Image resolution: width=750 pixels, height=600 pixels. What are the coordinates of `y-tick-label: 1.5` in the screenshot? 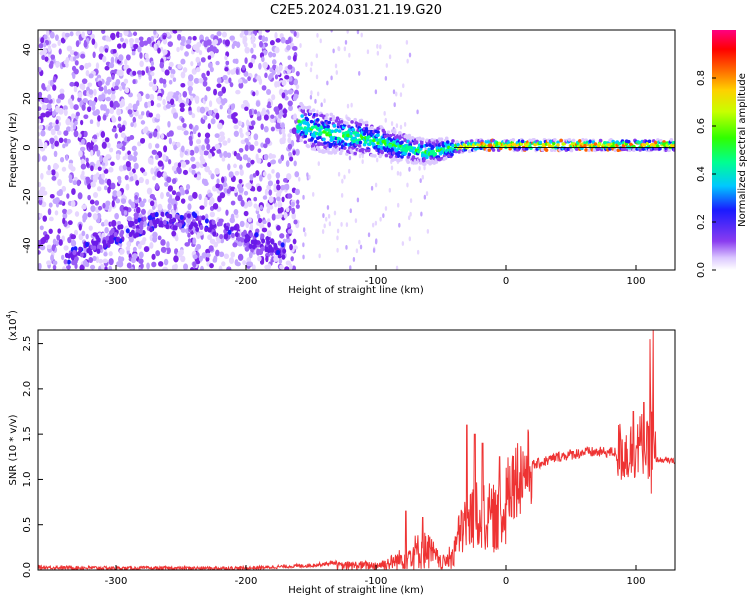 It's located at (27, 434).